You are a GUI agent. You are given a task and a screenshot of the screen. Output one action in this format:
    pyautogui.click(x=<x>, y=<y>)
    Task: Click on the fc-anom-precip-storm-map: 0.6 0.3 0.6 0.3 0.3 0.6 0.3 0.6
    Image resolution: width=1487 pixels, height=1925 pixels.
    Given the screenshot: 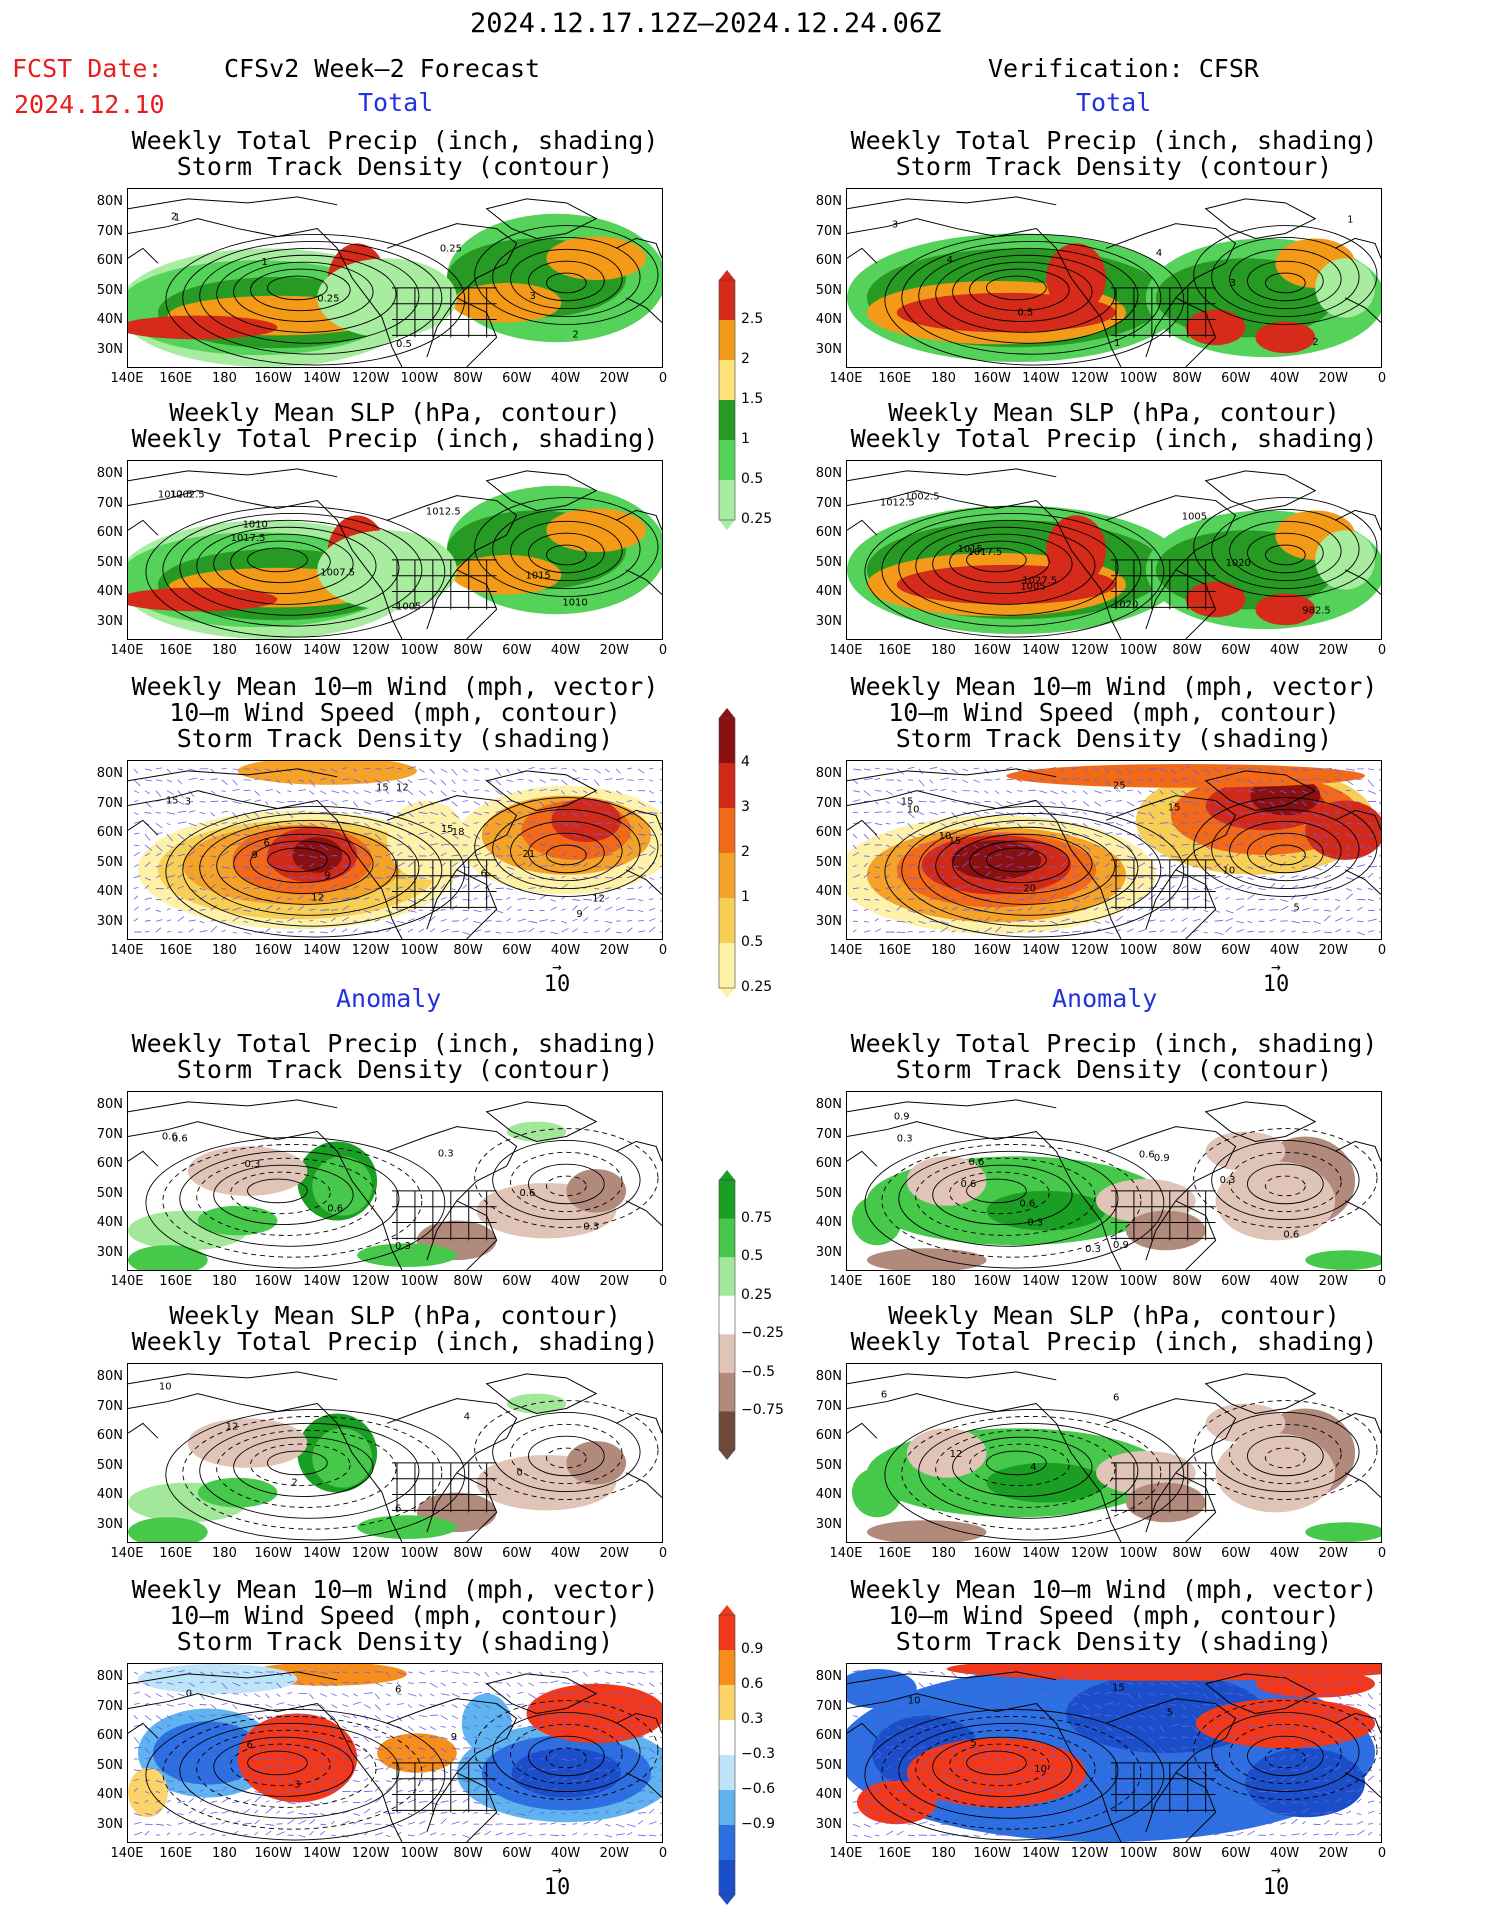 What is the action you would take?
    pyautogui.click(x=395, y=1181)
    